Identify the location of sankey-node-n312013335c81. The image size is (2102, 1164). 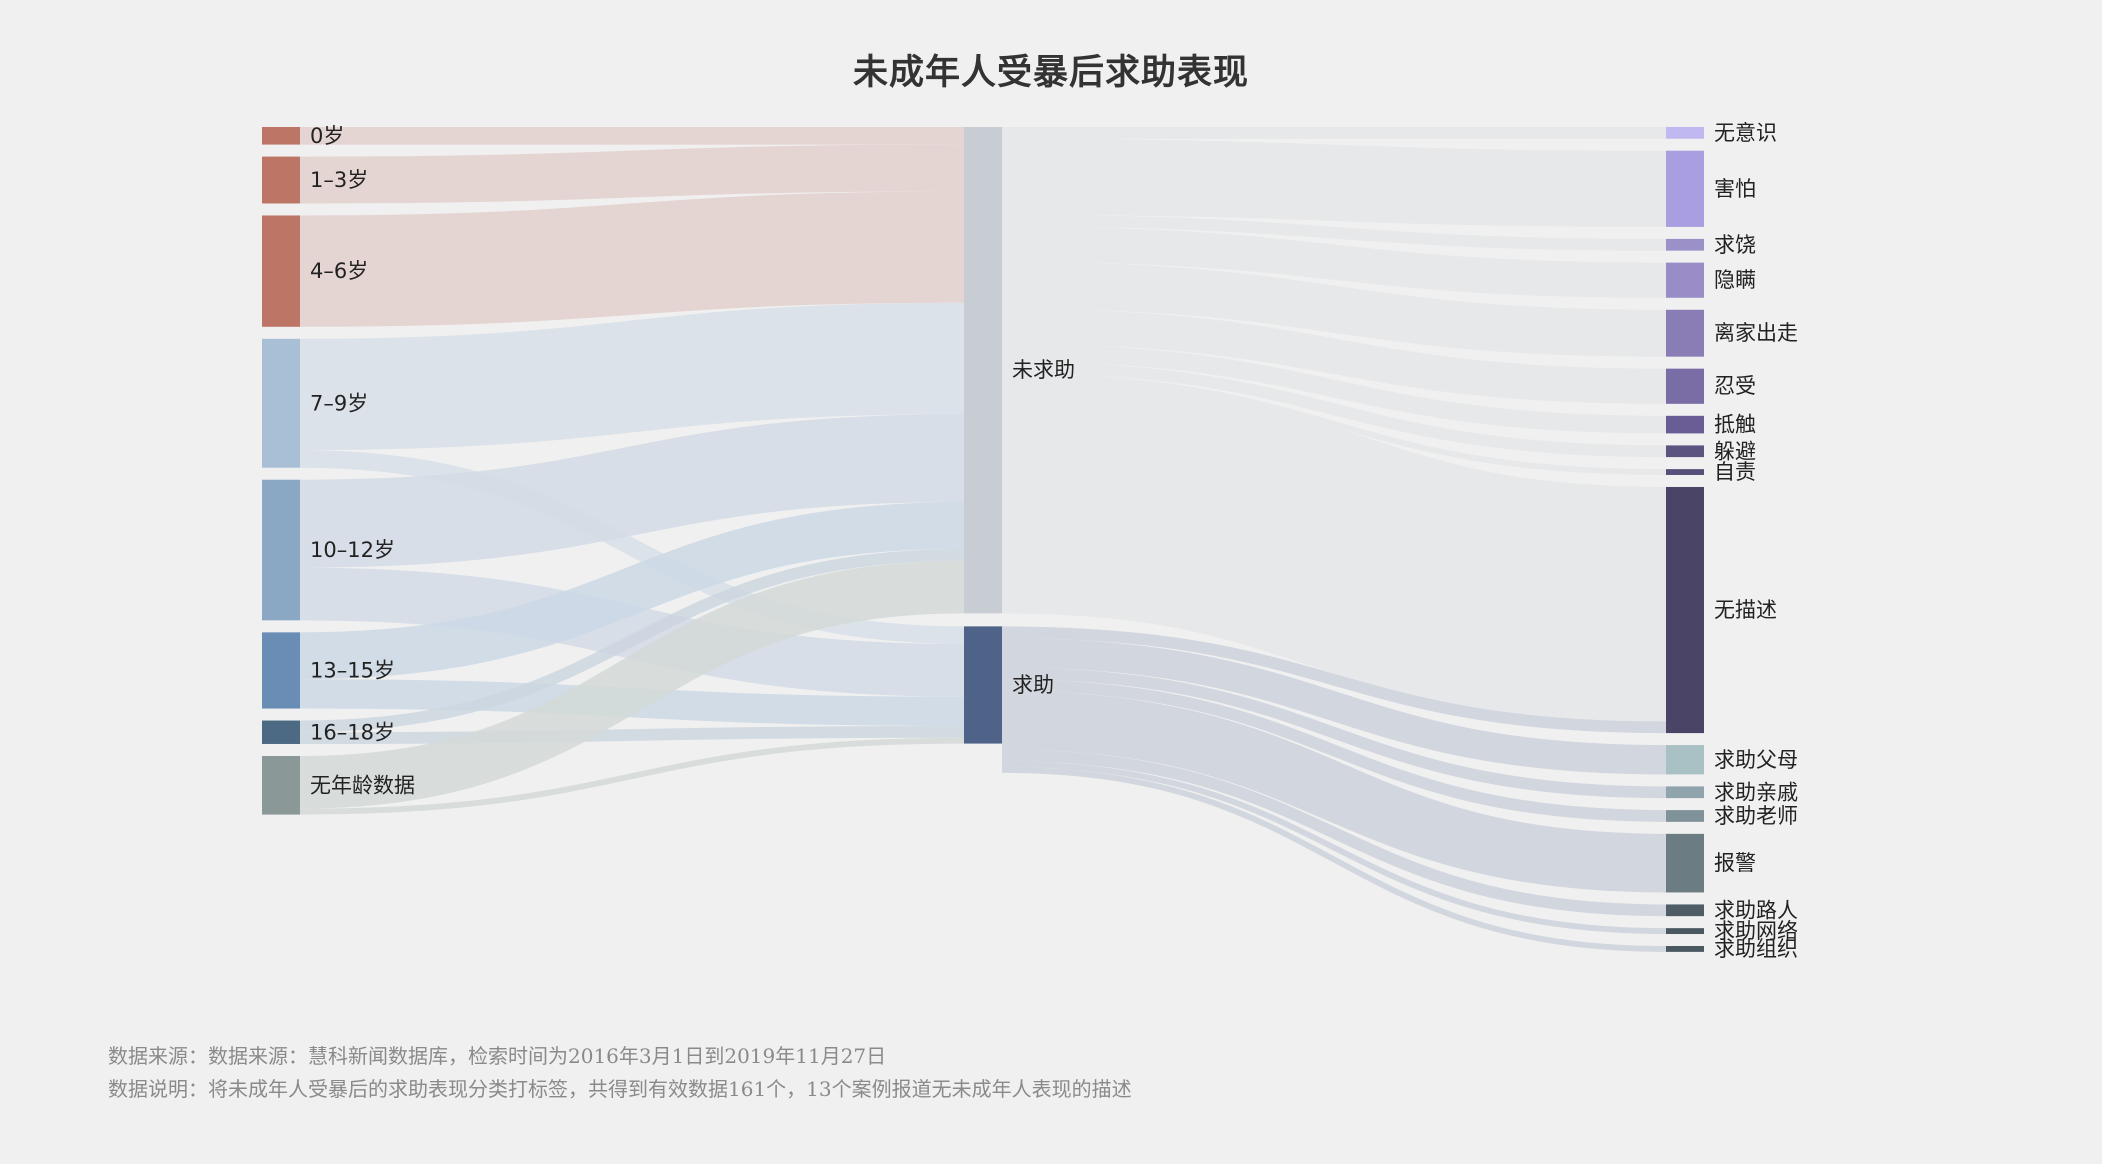
(281, 180).